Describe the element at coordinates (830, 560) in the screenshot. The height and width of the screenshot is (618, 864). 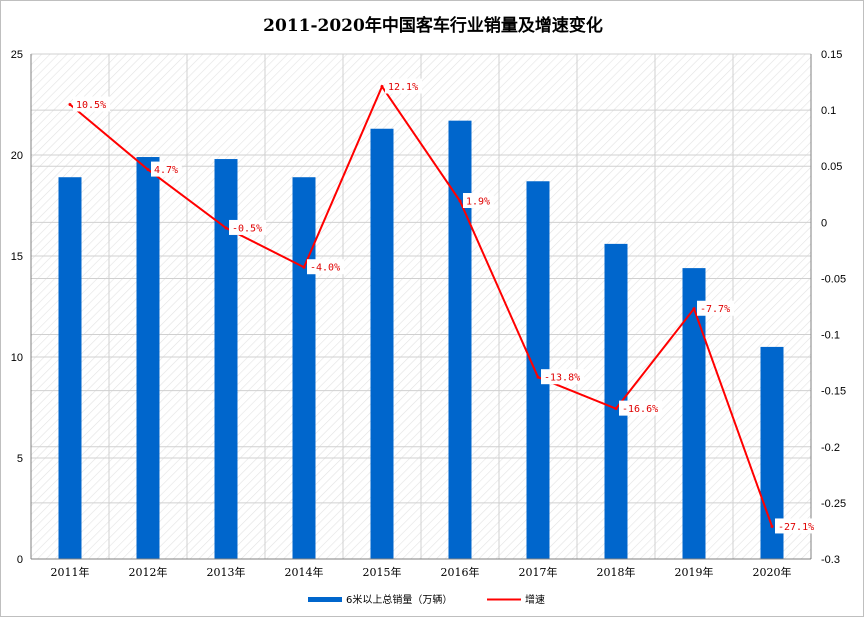
I see `y-right-tick-label: -0.3` at that location.